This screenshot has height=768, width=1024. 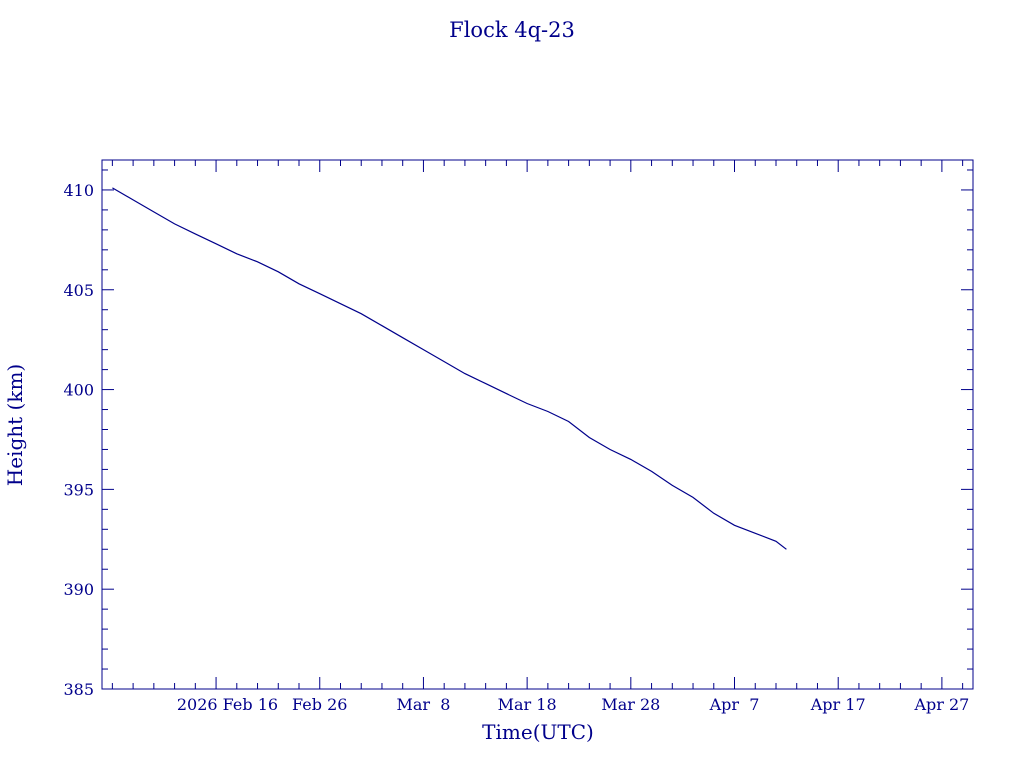 What do you see at coordinates (527, 704) in the screenshot?
I see `x-tick-label: Mar 18` at bounding box center [527, 704].